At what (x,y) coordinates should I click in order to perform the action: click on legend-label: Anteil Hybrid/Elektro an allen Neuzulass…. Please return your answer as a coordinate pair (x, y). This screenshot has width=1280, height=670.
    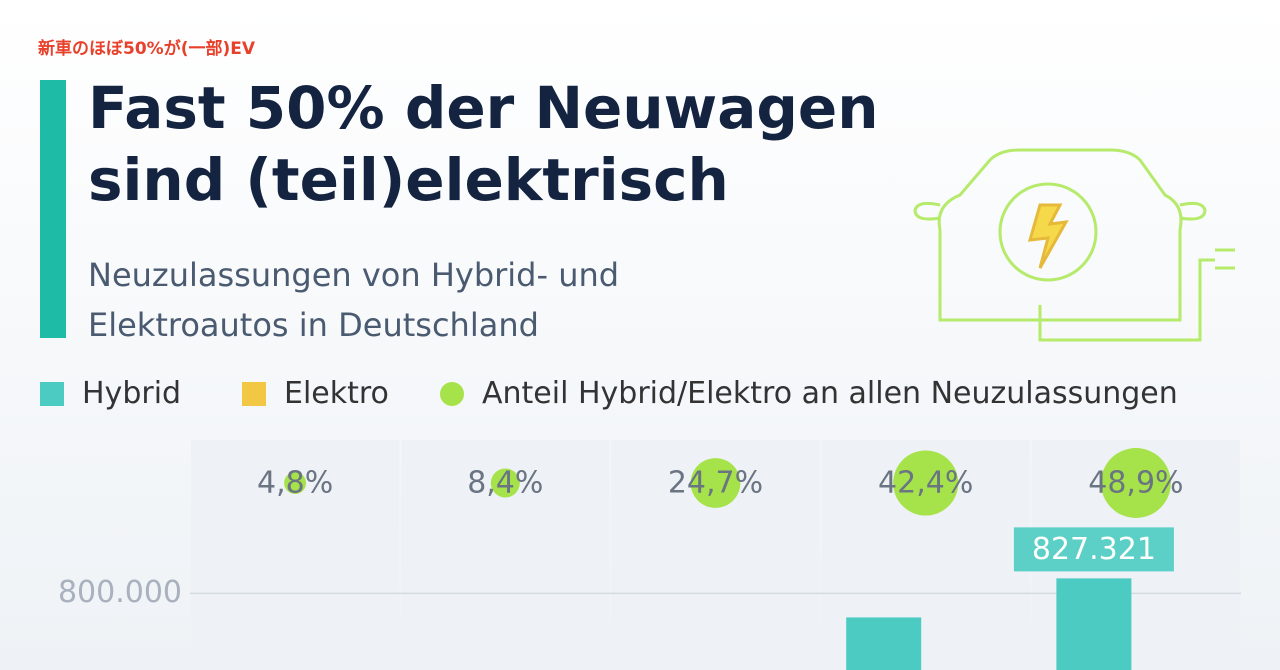
    Looking at the image, I should click on (830, 393).